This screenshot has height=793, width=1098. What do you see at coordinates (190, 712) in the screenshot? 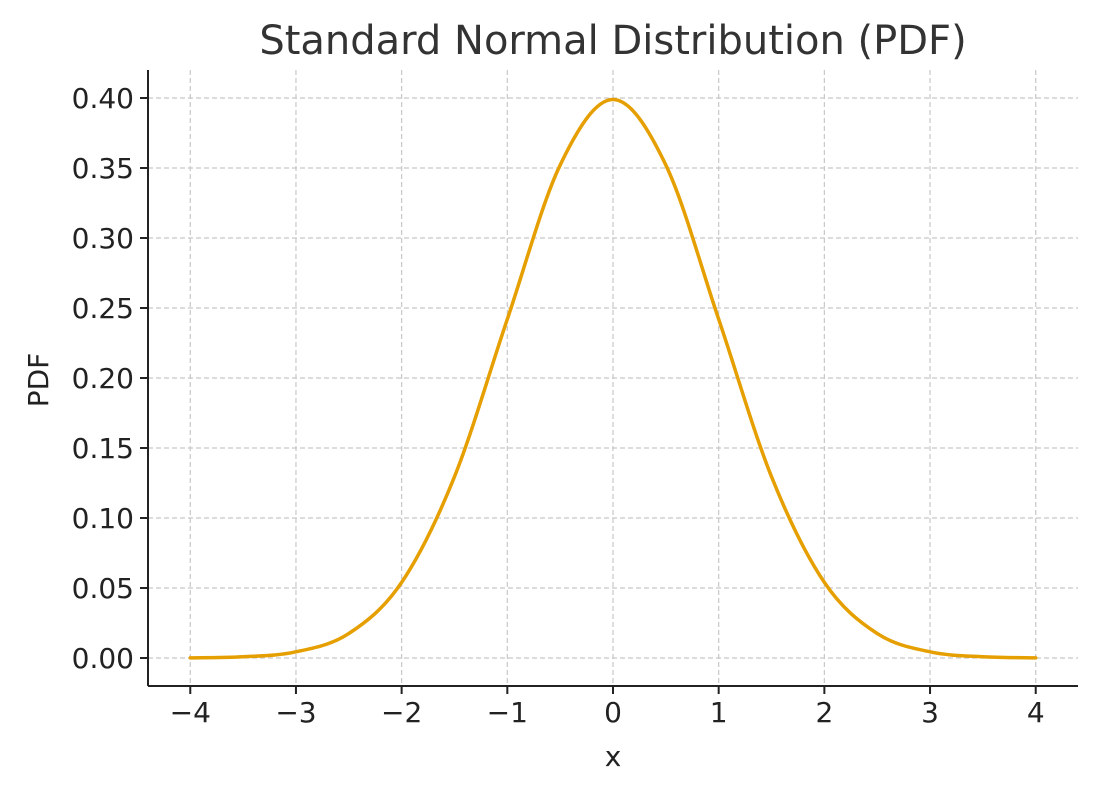
I see `x-tick-label: −4` at bounding box center [190, 712].